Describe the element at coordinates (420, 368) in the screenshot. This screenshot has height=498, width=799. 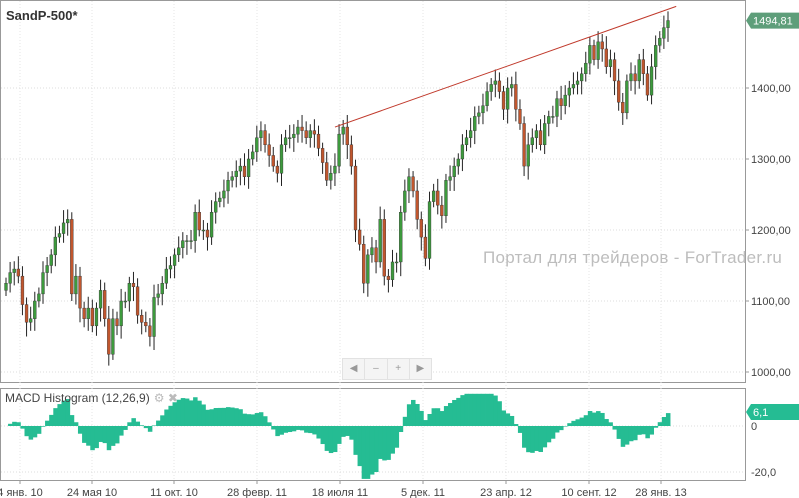
I see `scroll-right-button: ▶` at that location.